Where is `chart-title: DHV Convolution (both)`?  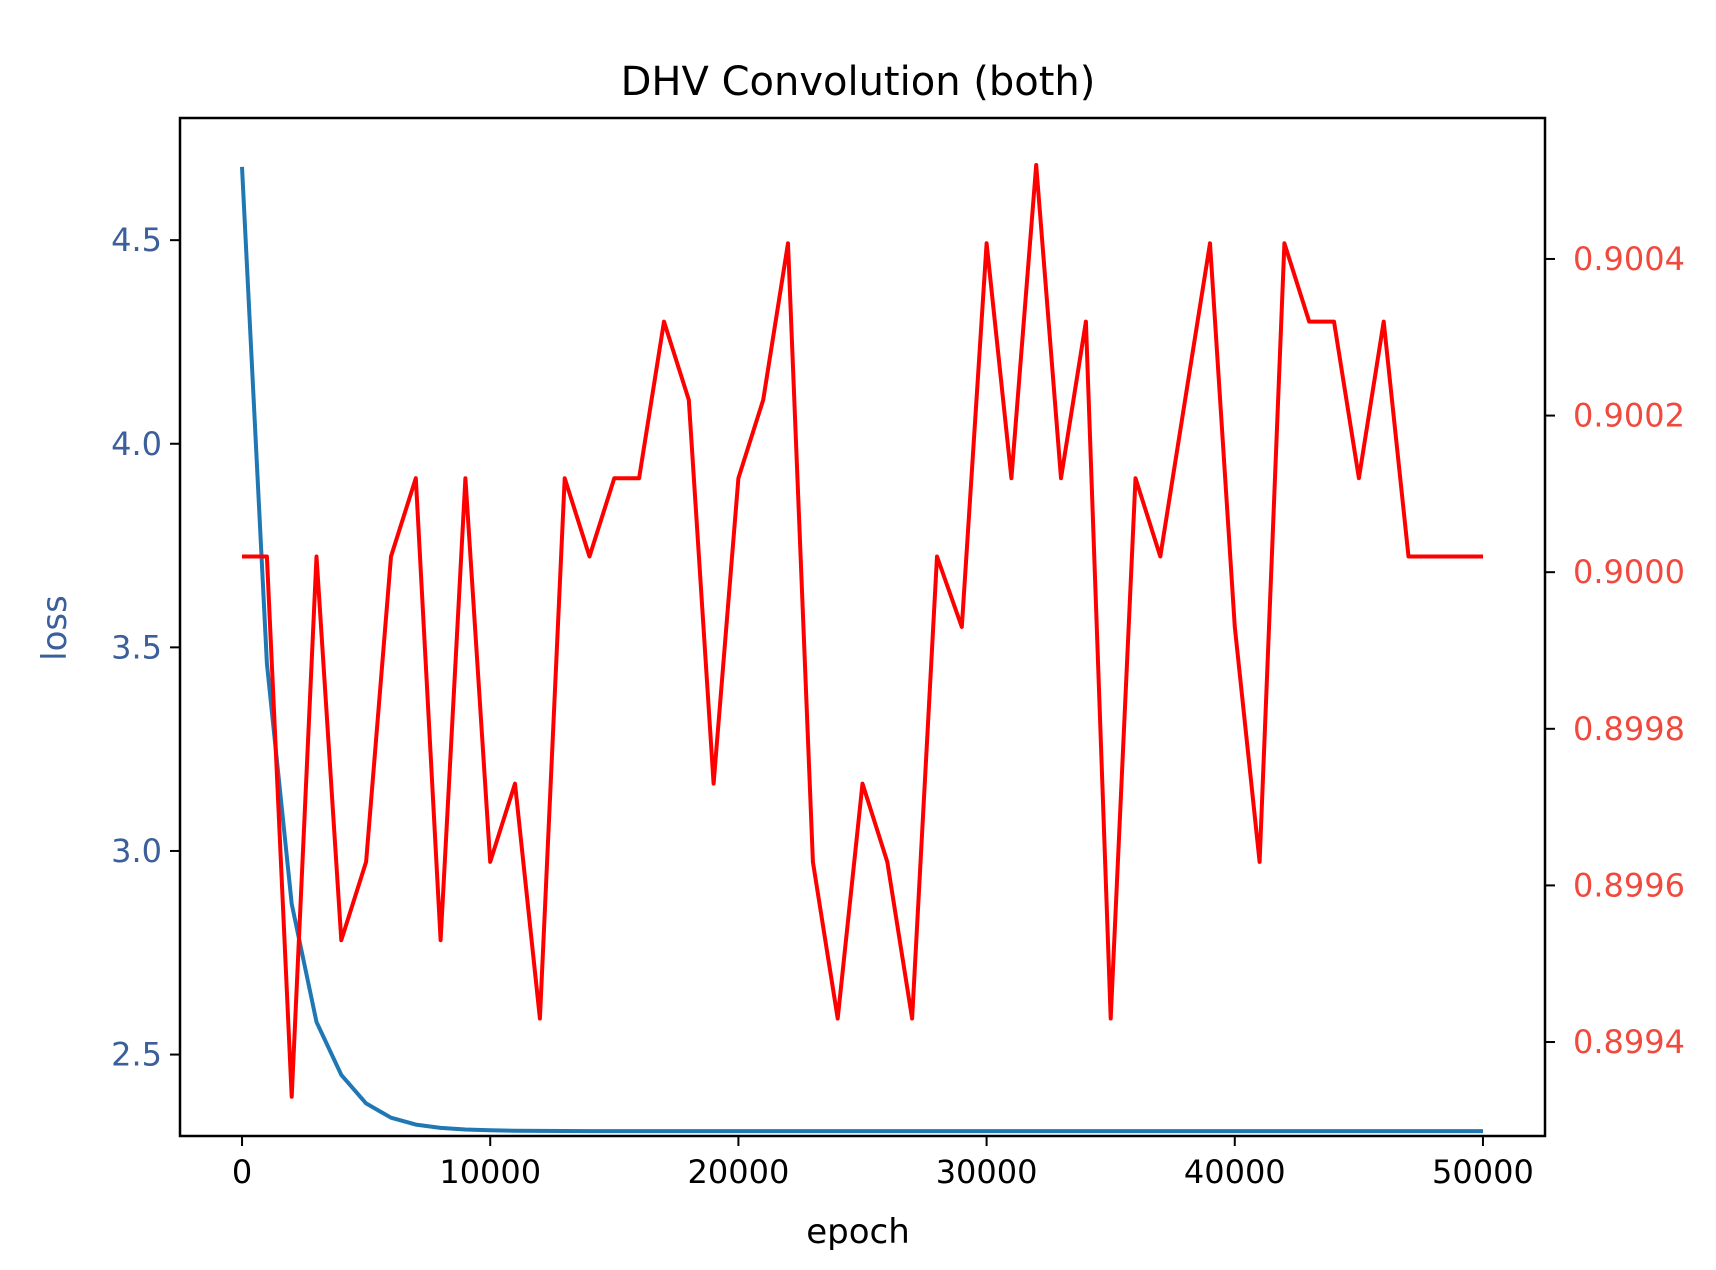
chart-title: DHV Convolution (both) is located at coordinates (858, 82).